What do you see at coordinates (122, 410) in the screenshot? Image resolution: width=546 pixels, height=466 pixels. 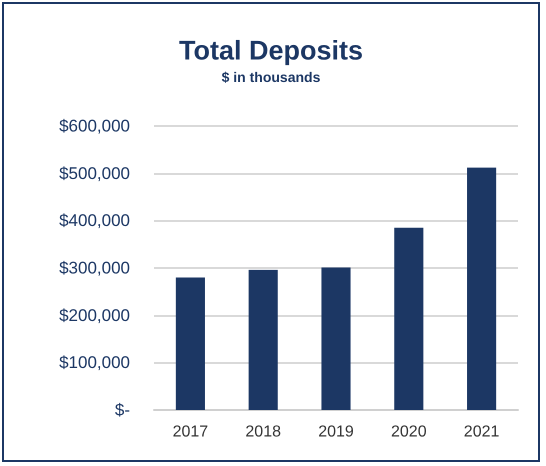 I see `y-tick-label: $-` at bounding box center [122, 410].